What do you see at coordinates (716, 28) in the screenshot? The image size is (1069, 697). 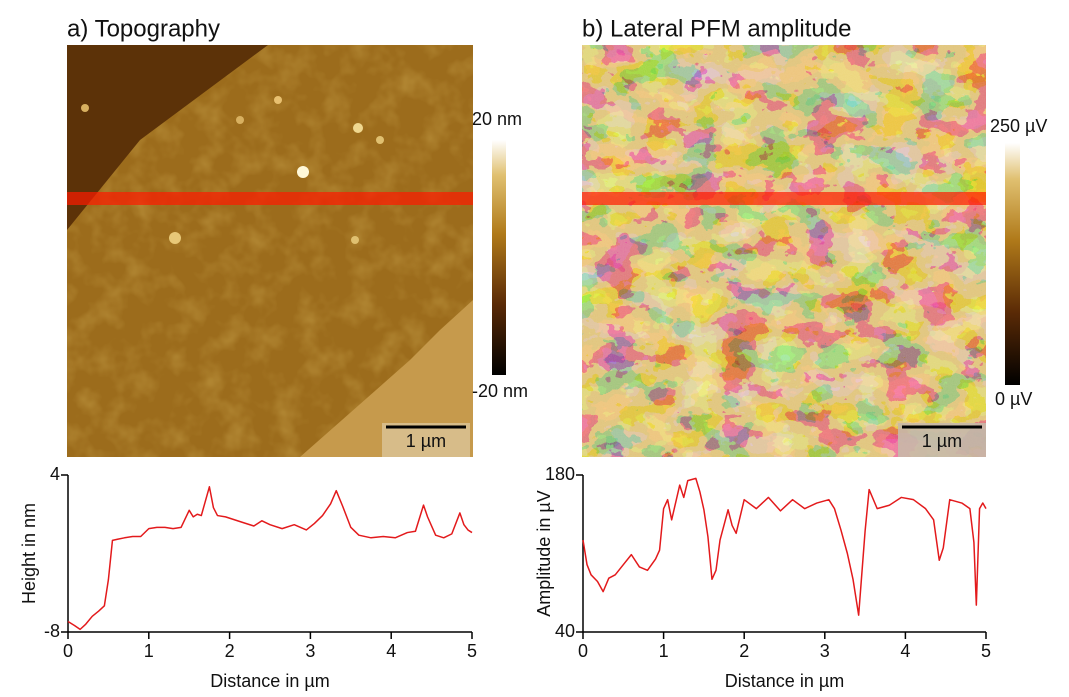 I see `panel-title: b) Lateral PFM amplitude` at bounding box center [716, 28].